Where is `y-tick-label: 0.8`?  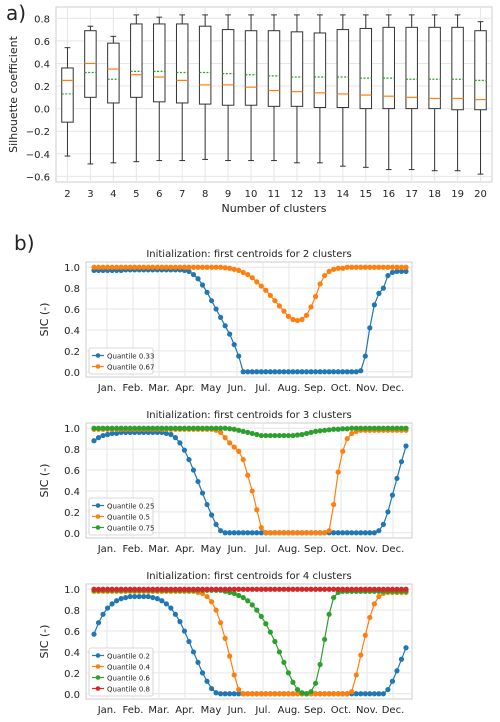
y-tick-label: 0.8 is located at coordinates (72, 289).